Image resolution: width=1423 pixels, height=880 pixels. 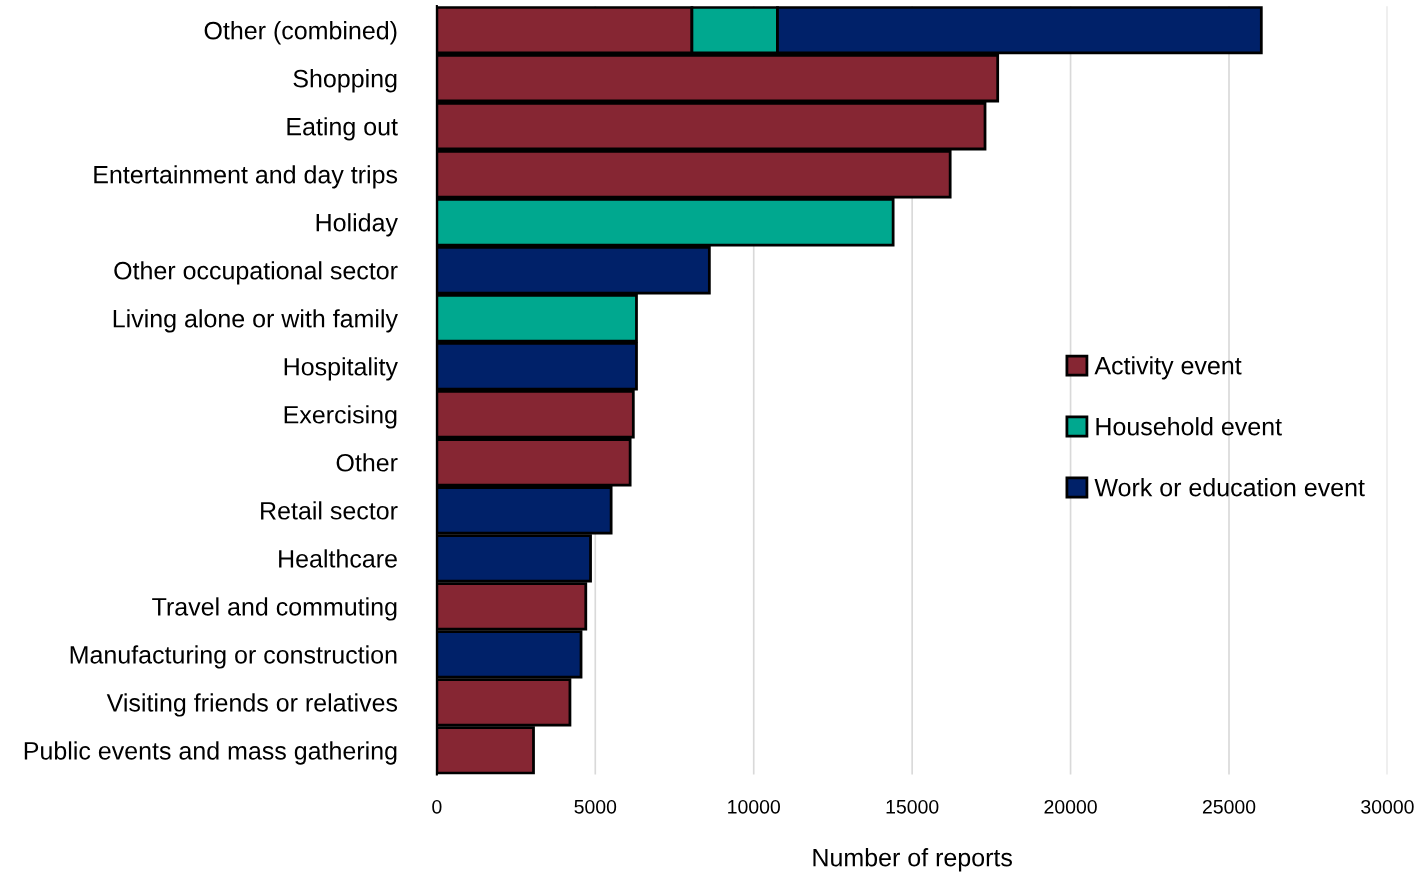 What do you see at coordinates (1168, 368) in the screenshot?
I see `legend-label: Activity event` at bounding box center [1168, 368].